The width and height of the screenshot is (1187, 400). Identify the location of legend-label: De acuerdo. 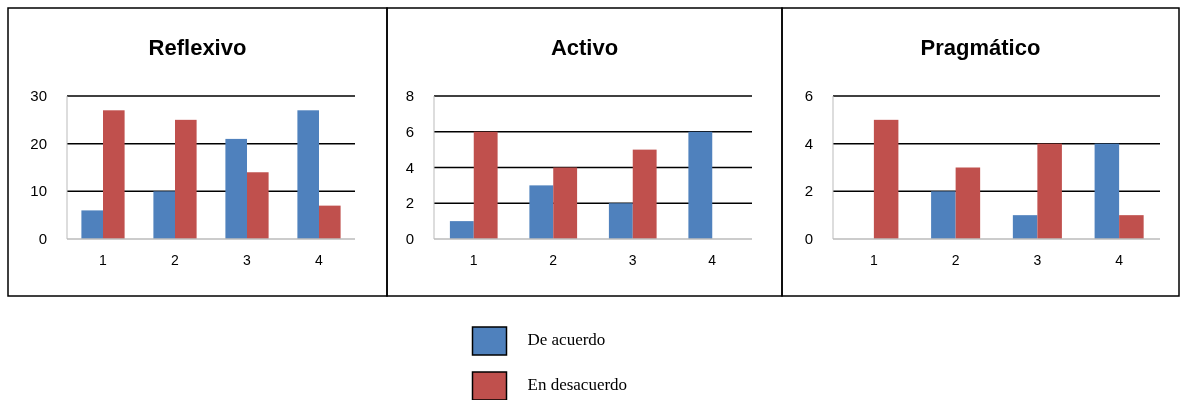
(566, 339).